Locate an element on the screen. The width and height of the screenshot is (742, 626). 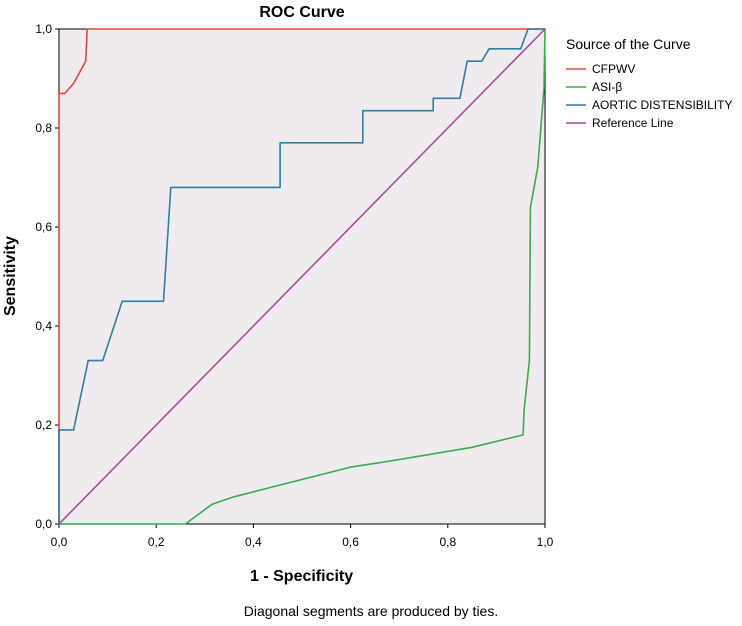
x-tick-label: 0,6 is located at coordinates (350, 542).